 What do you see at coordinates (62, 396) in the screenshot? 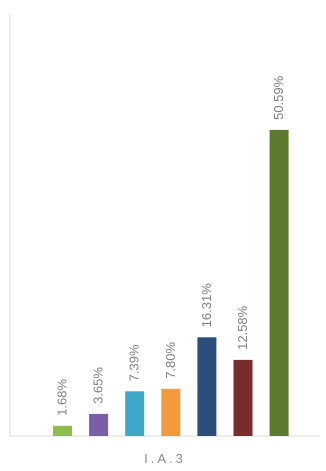
I see `data-label-1: 1.68%` at bounding box center [62, 396].